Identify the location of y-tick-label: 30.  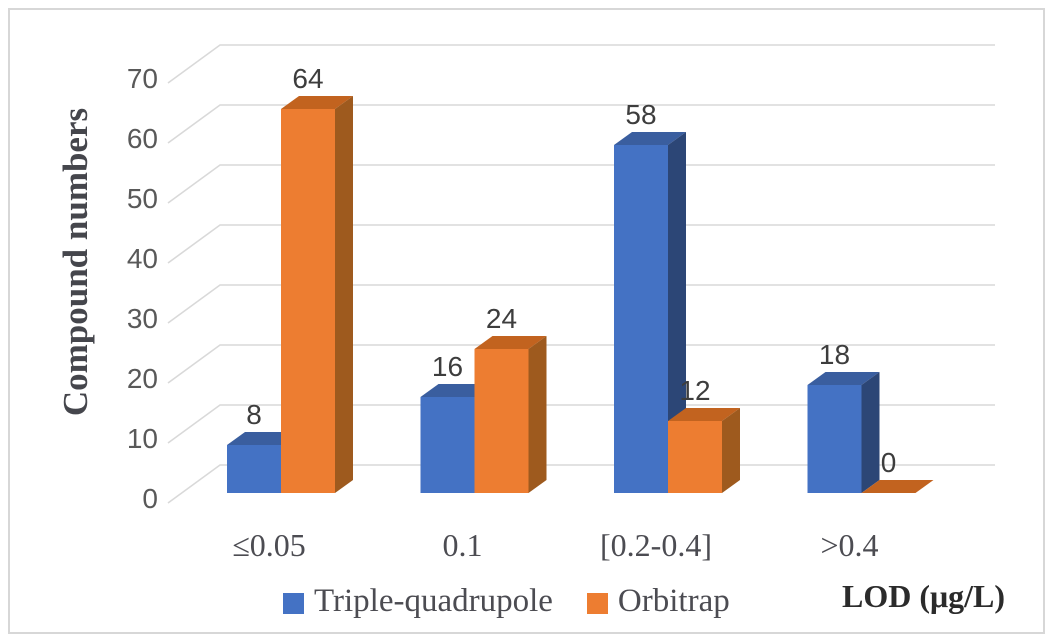
(142, 318).